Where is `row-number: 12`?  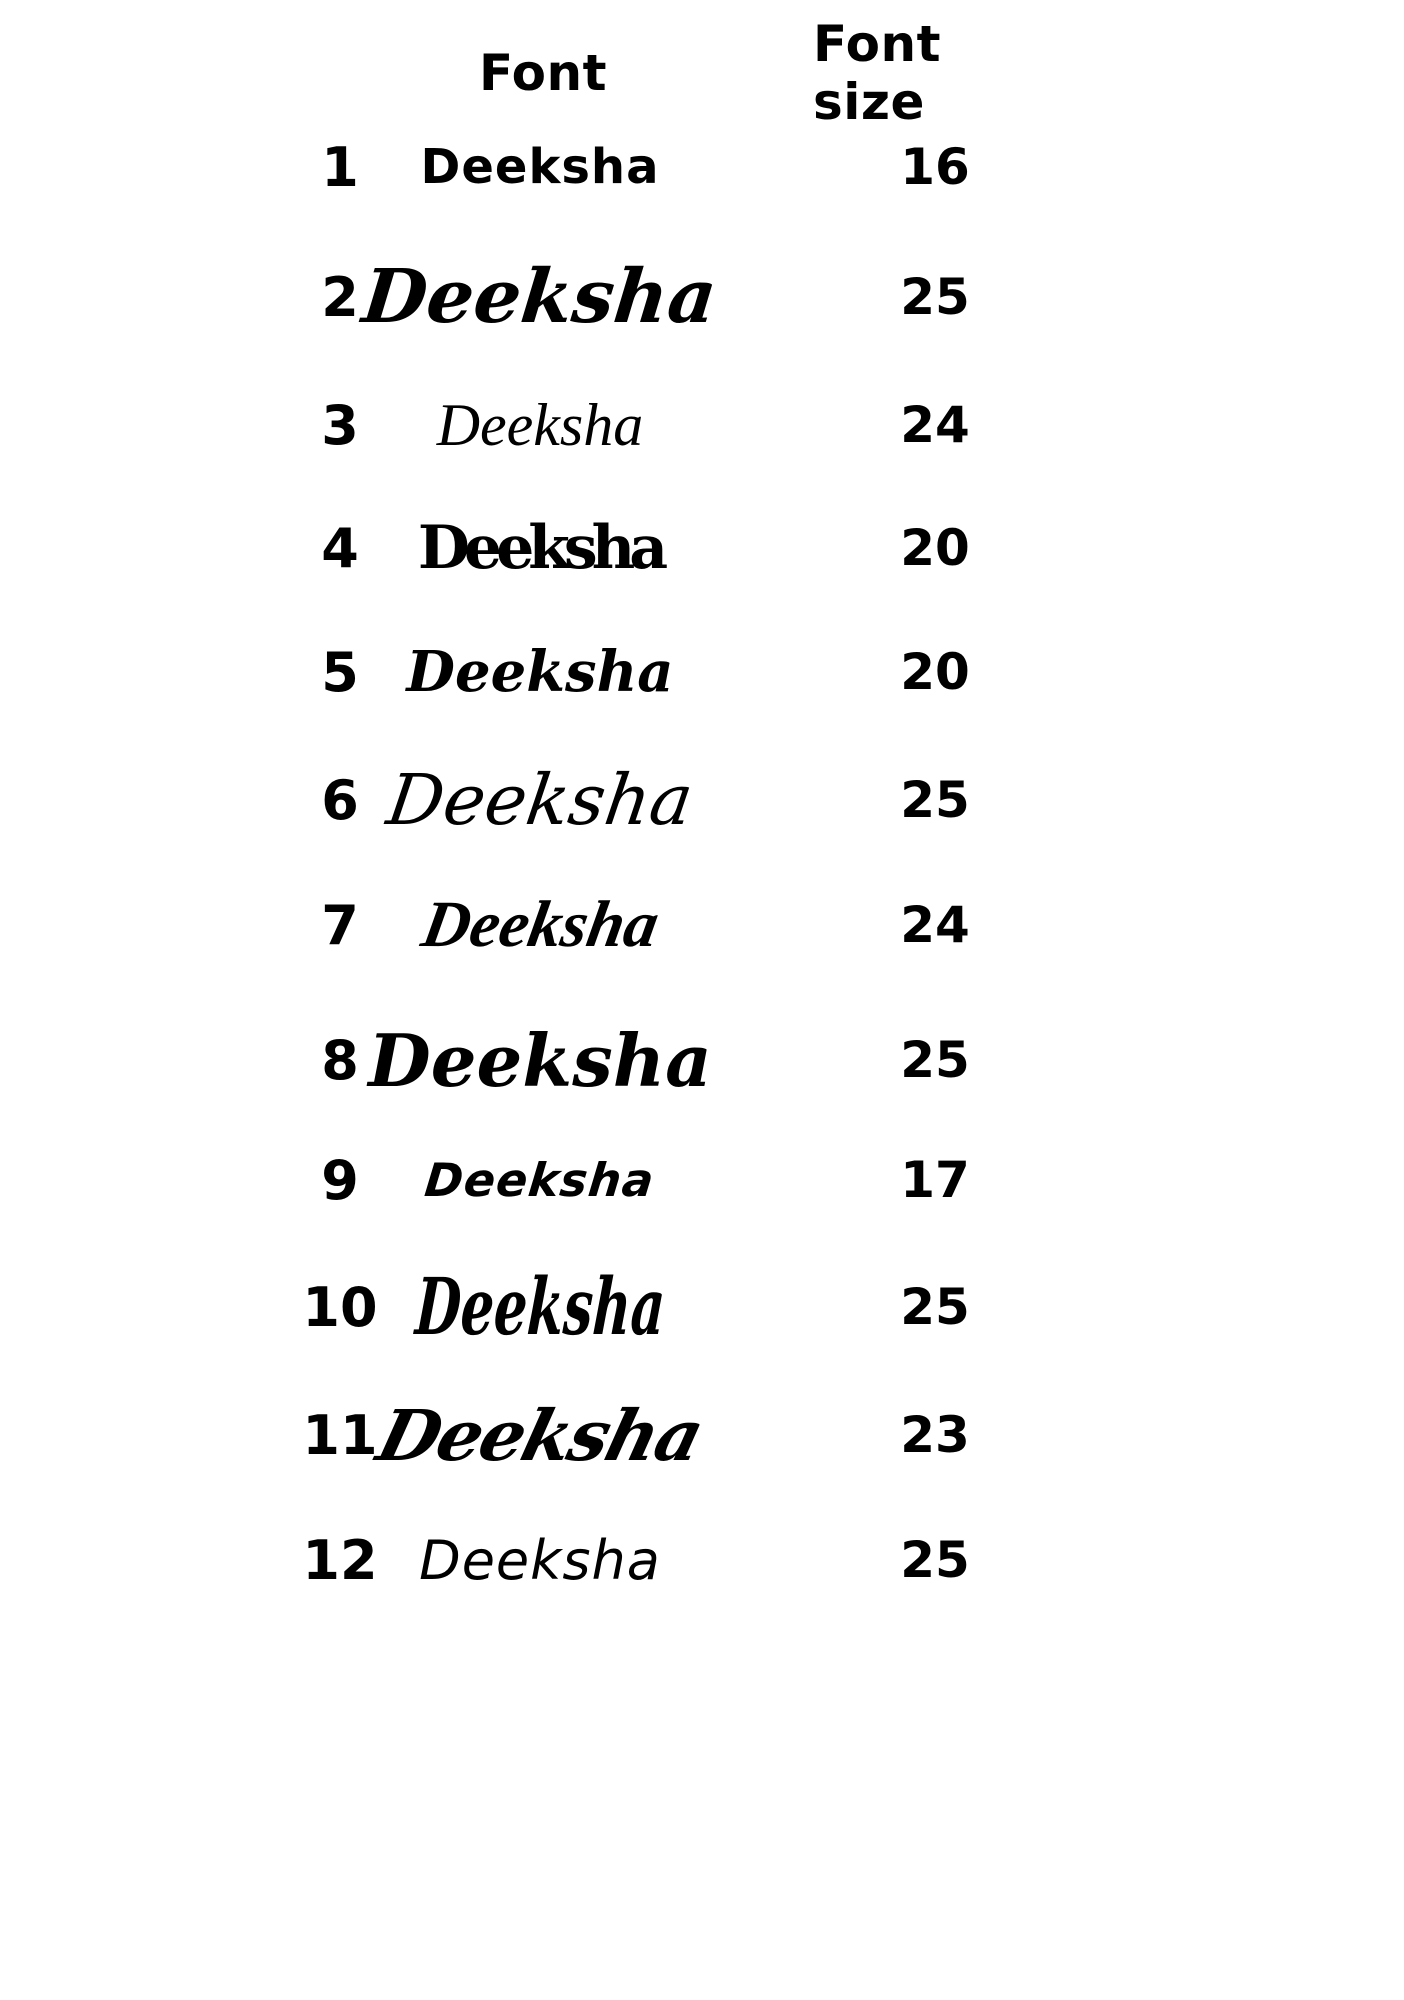 row-number: 12 is located at coordinates (340, 1560).